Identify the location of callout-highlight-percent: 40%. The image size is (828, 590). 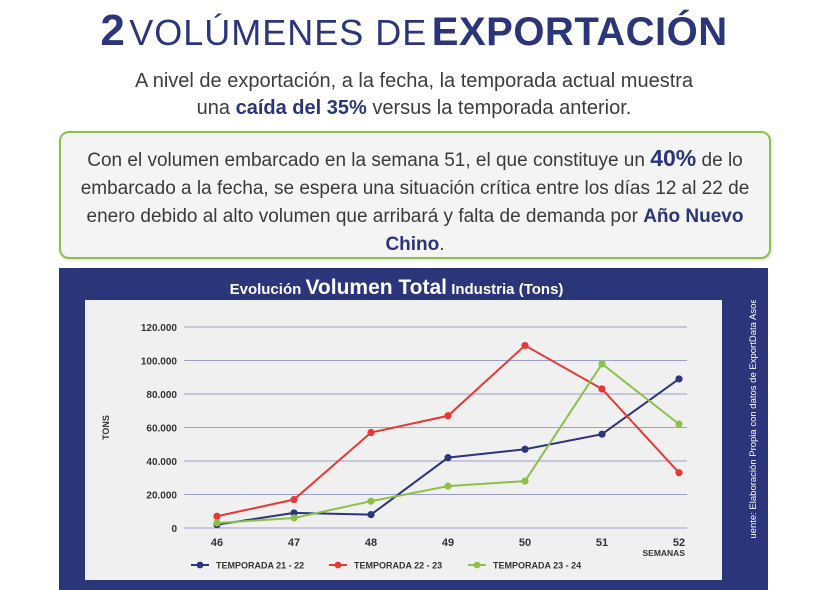
(673, 158).